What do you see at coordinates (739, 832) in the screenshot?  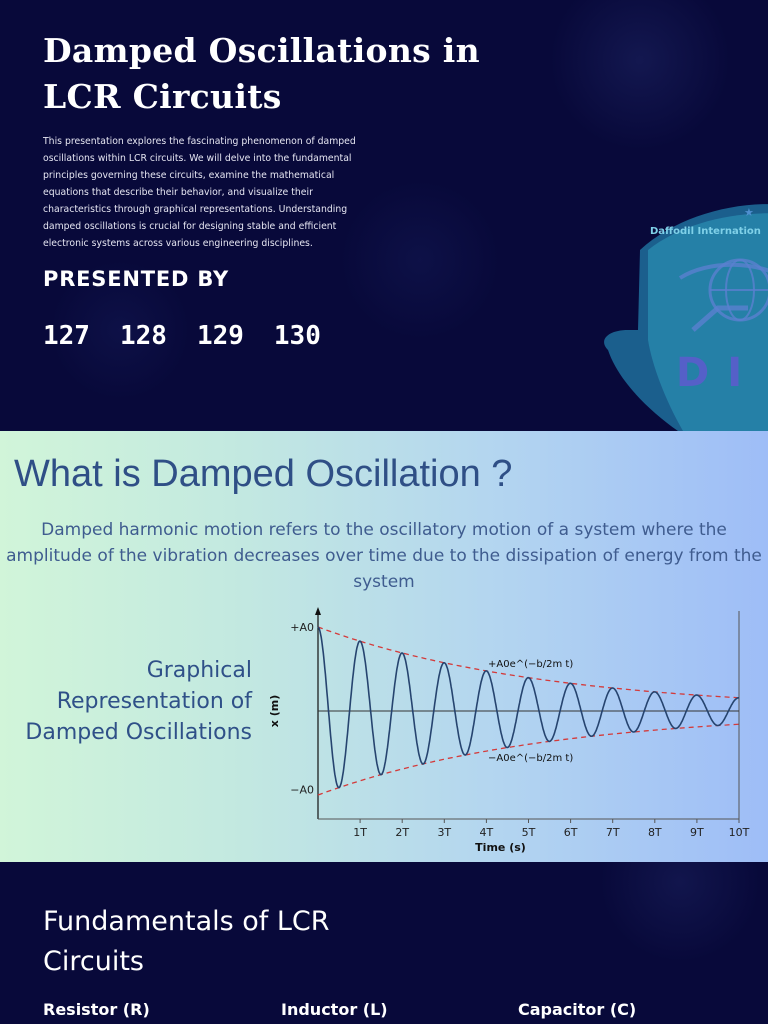 I see `x-tick-label: 10T` at bounding box center [739, 832].